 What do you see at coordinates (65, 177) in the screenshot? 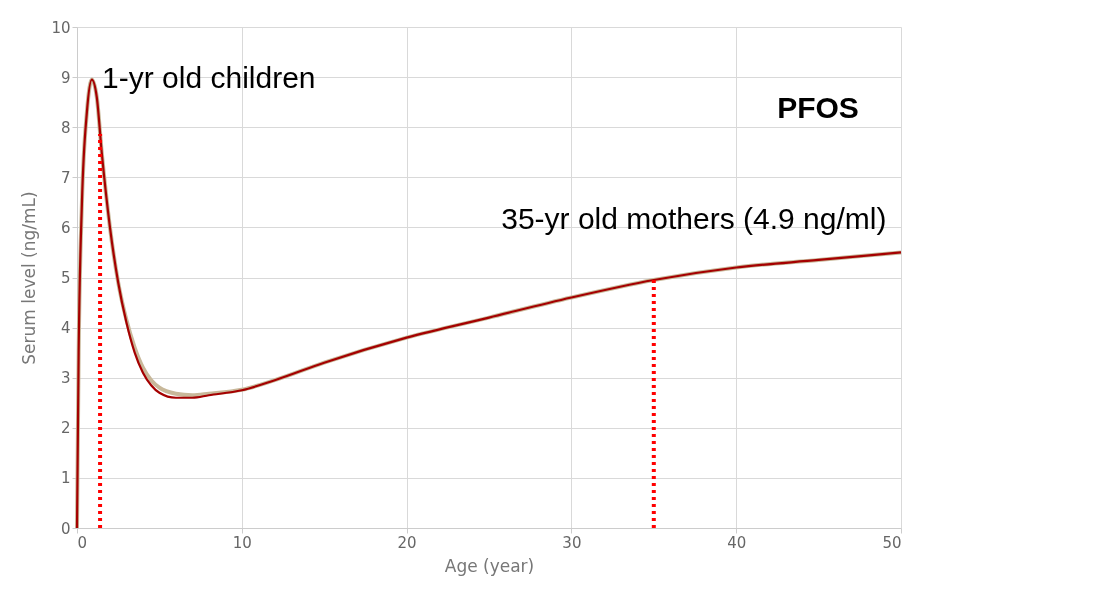
I see `y-tick-label: 7` at bounding box center [65, 177].